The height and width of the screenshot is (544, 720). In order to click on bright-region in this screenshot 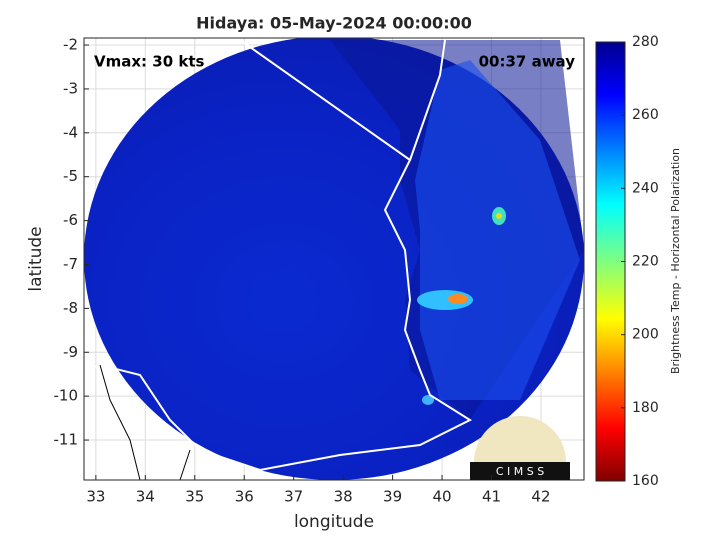, I will do `click(497, 230)`.